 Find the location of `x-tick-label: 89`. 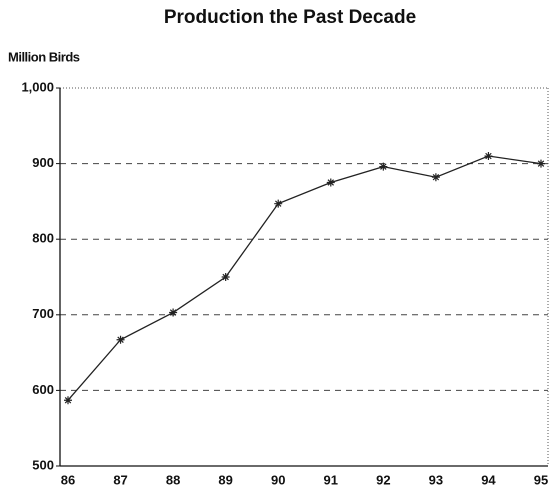

x-tick-label: 89 is located at coordinates (225, 479).